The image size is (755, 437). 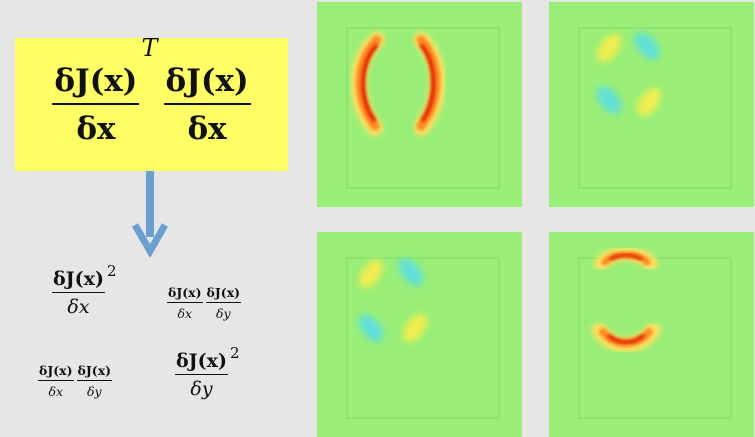 I want to click on transpose-superscript: T, so click(x=149, y=48).